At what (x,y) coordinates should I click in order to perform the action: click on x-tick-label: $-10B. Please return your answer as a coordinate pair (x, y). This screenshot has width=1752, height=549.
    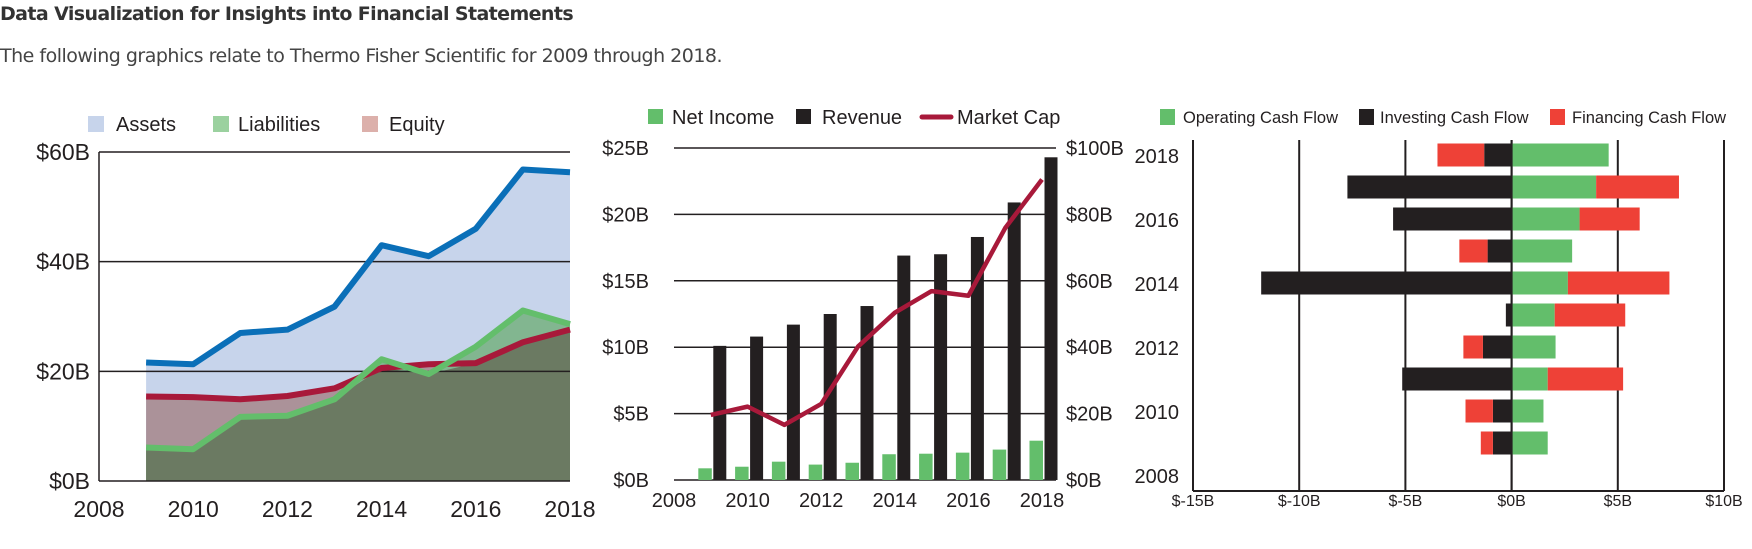
    Looking at the image, I should click on (1299, 501).